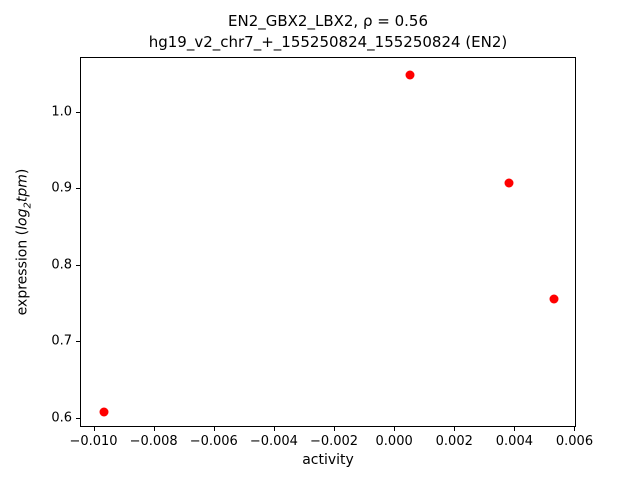 This screenshot has height=480, width=640. I want to click on y-tick-label: 0.8, so click(61, 265).